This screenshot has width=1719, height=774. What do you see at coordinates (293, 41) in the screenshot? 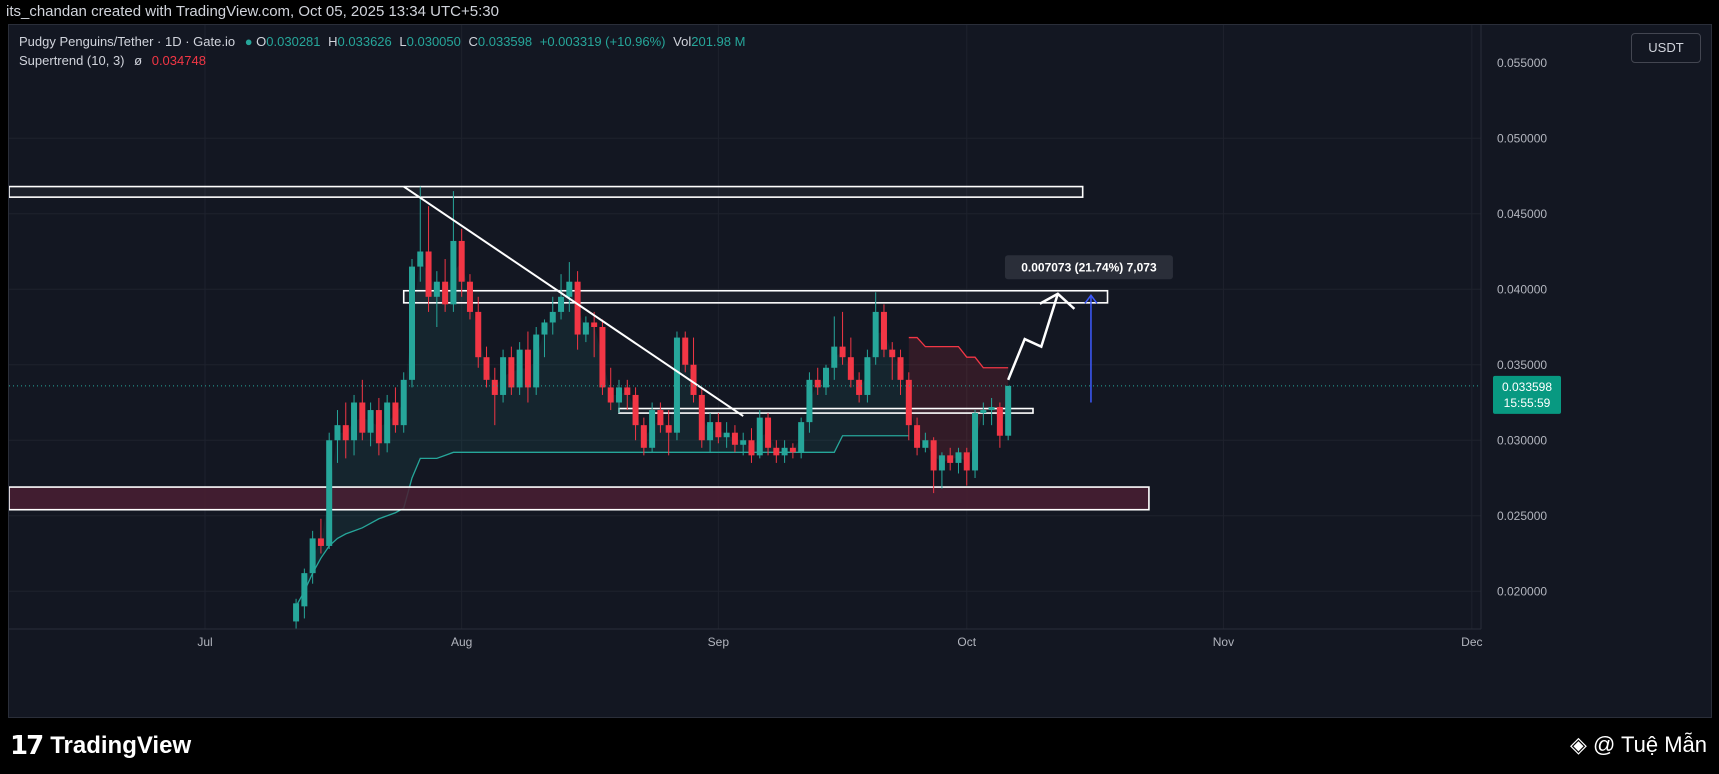
I see `legend-open: 0.030281` at bounding box center [293, 41].